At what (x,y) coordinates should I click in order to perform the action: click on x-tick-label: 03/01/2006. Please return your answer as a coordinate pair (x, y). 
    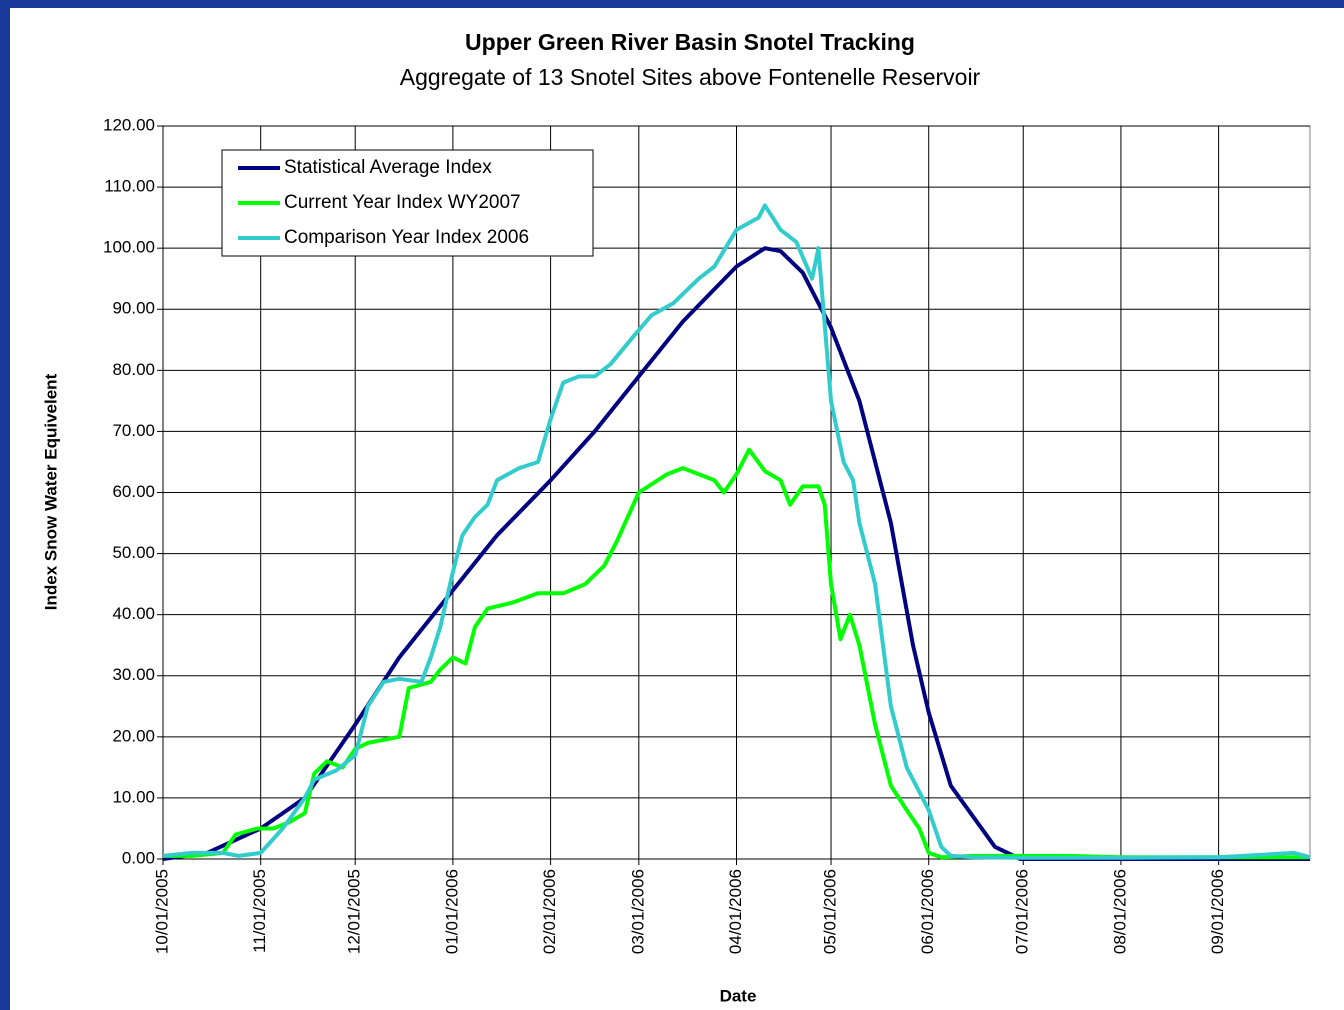
    Looking at the image, I should click on (637, 911).